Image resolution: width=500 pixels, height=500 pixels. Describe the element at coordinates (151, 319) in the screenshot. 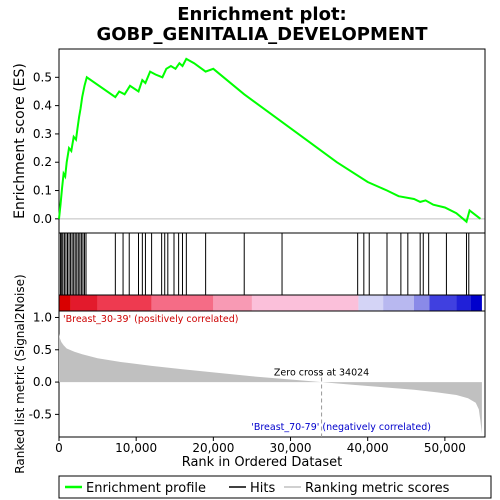

I see `positive-label: 'Breast_30-39' (positively correlated)` at that location.